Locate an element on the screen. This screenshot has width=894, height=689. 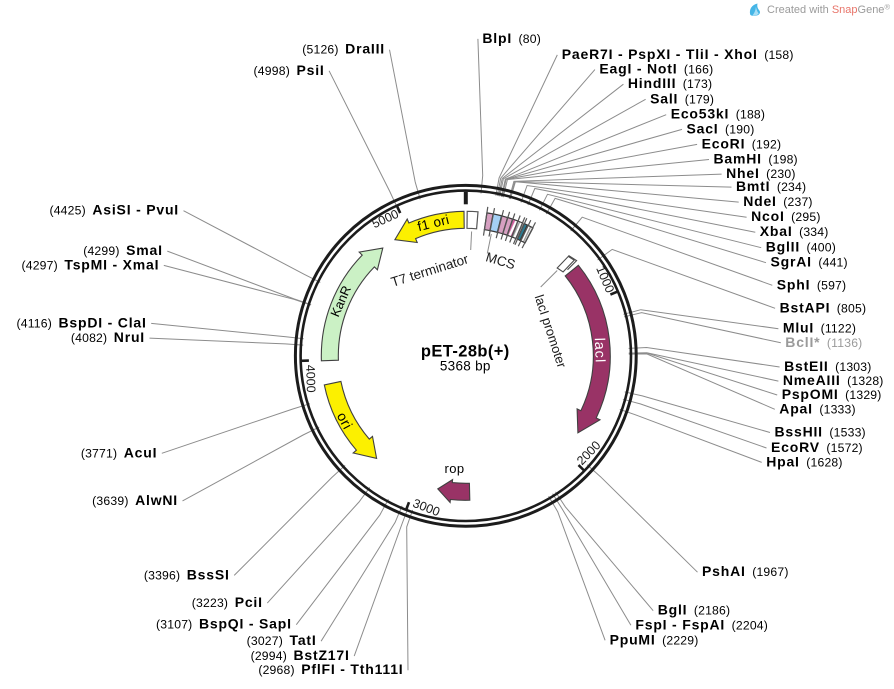
svg-text: SgrAI(441) is located at coordinates (809, 262).